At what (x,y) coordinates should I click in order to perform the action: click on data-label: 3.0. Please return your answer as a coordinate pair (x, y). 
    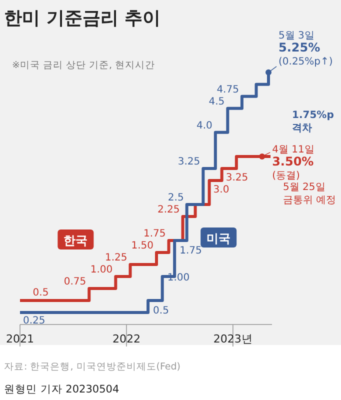
    Looking at the image, I should click on (221, 190).